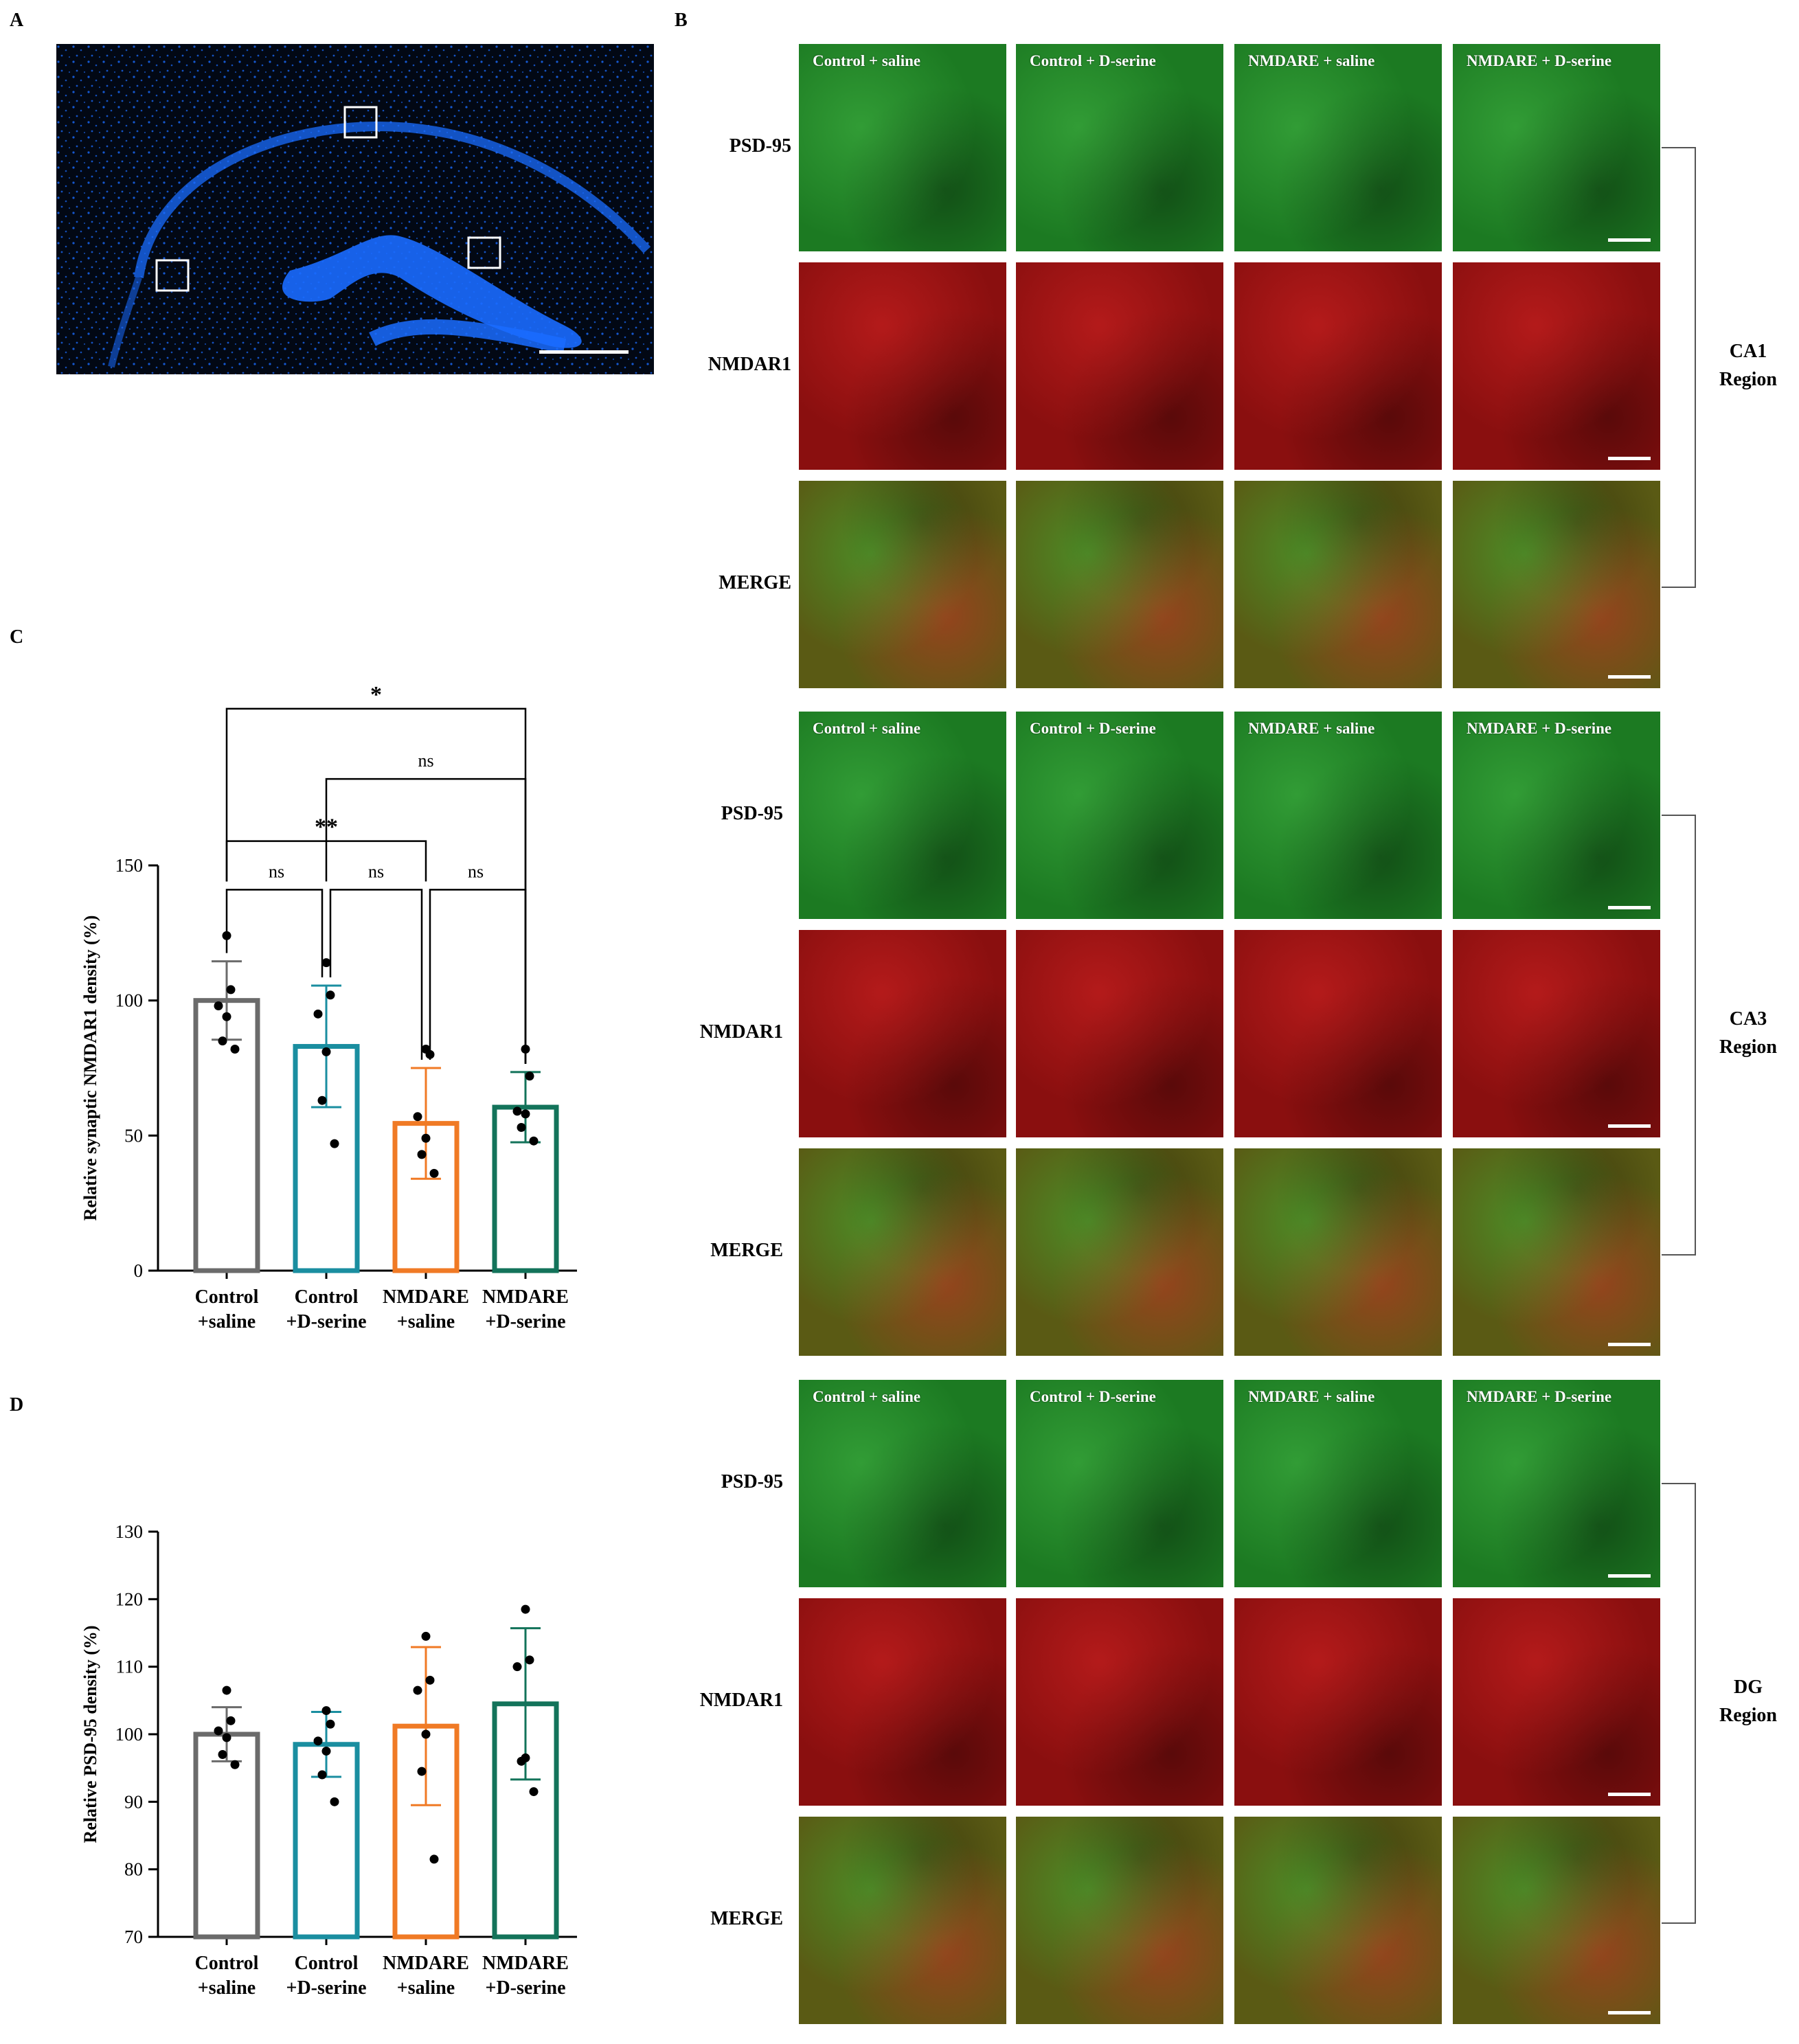  What do you see at coordinates (1338, 147) in the screenshot?
I see `tile-ca1-psd95-3: NMDARE + saline` at bounding box center [1338, 147].